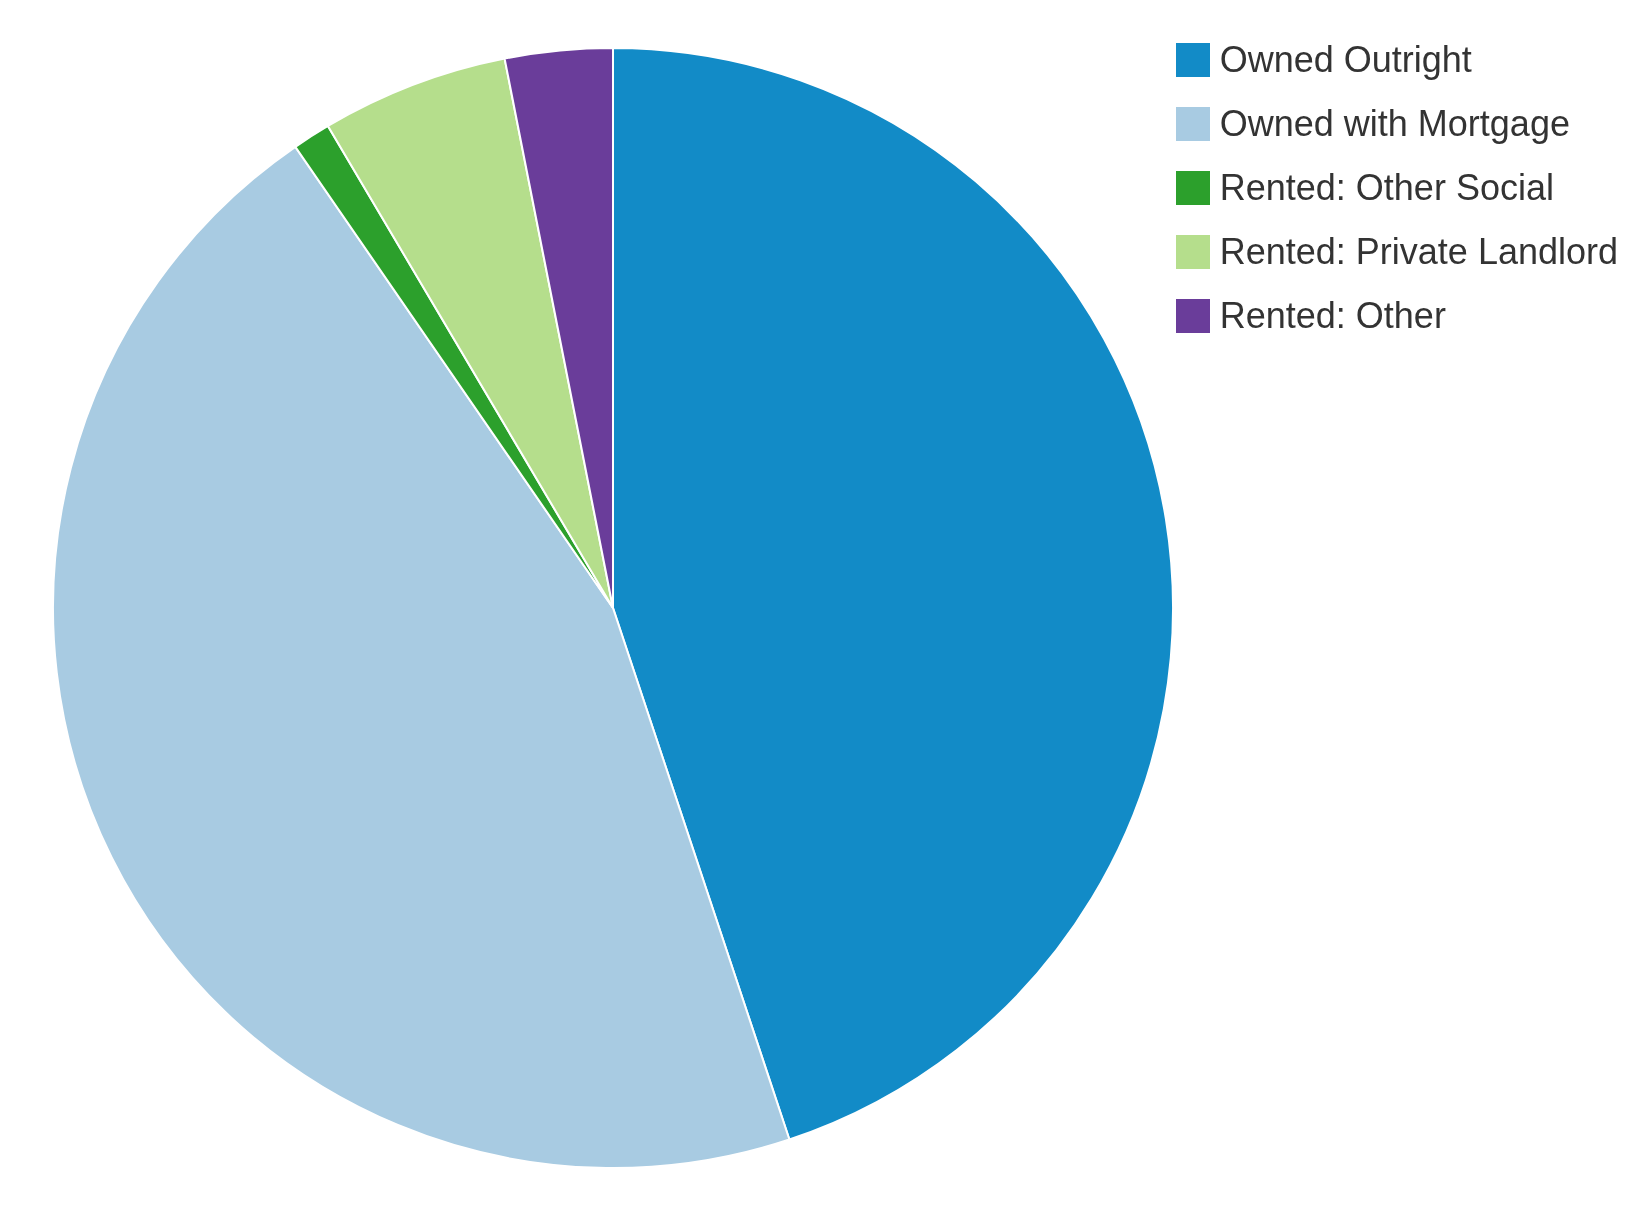  I want to click on legend-label: Rented: Other Social, so click(1386, 188).